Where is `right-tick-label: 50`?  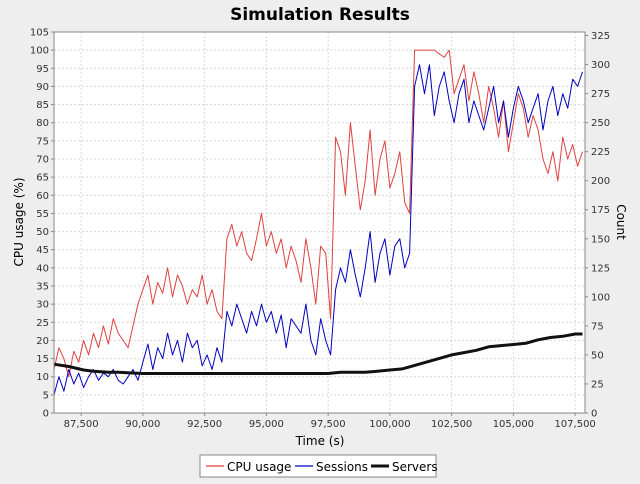
right-tick-label: 50 is located at coordinates (597, 355).